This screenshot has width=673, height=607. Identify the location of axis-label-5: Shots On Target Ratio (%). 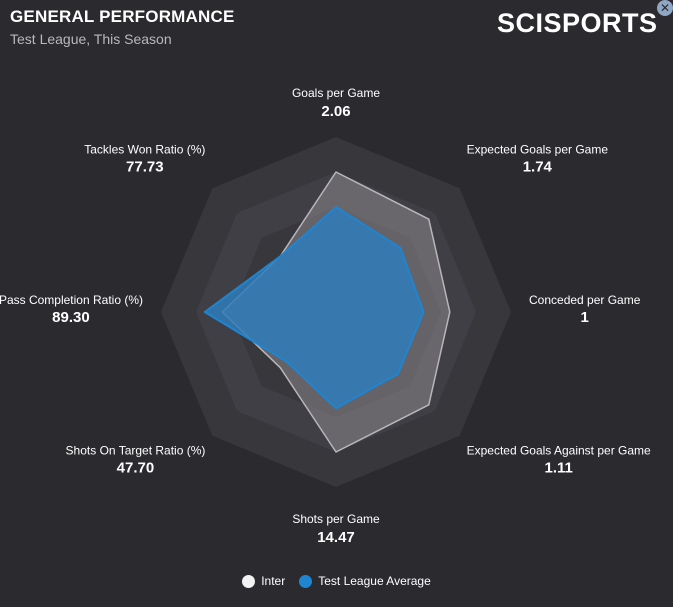
(136, 451).